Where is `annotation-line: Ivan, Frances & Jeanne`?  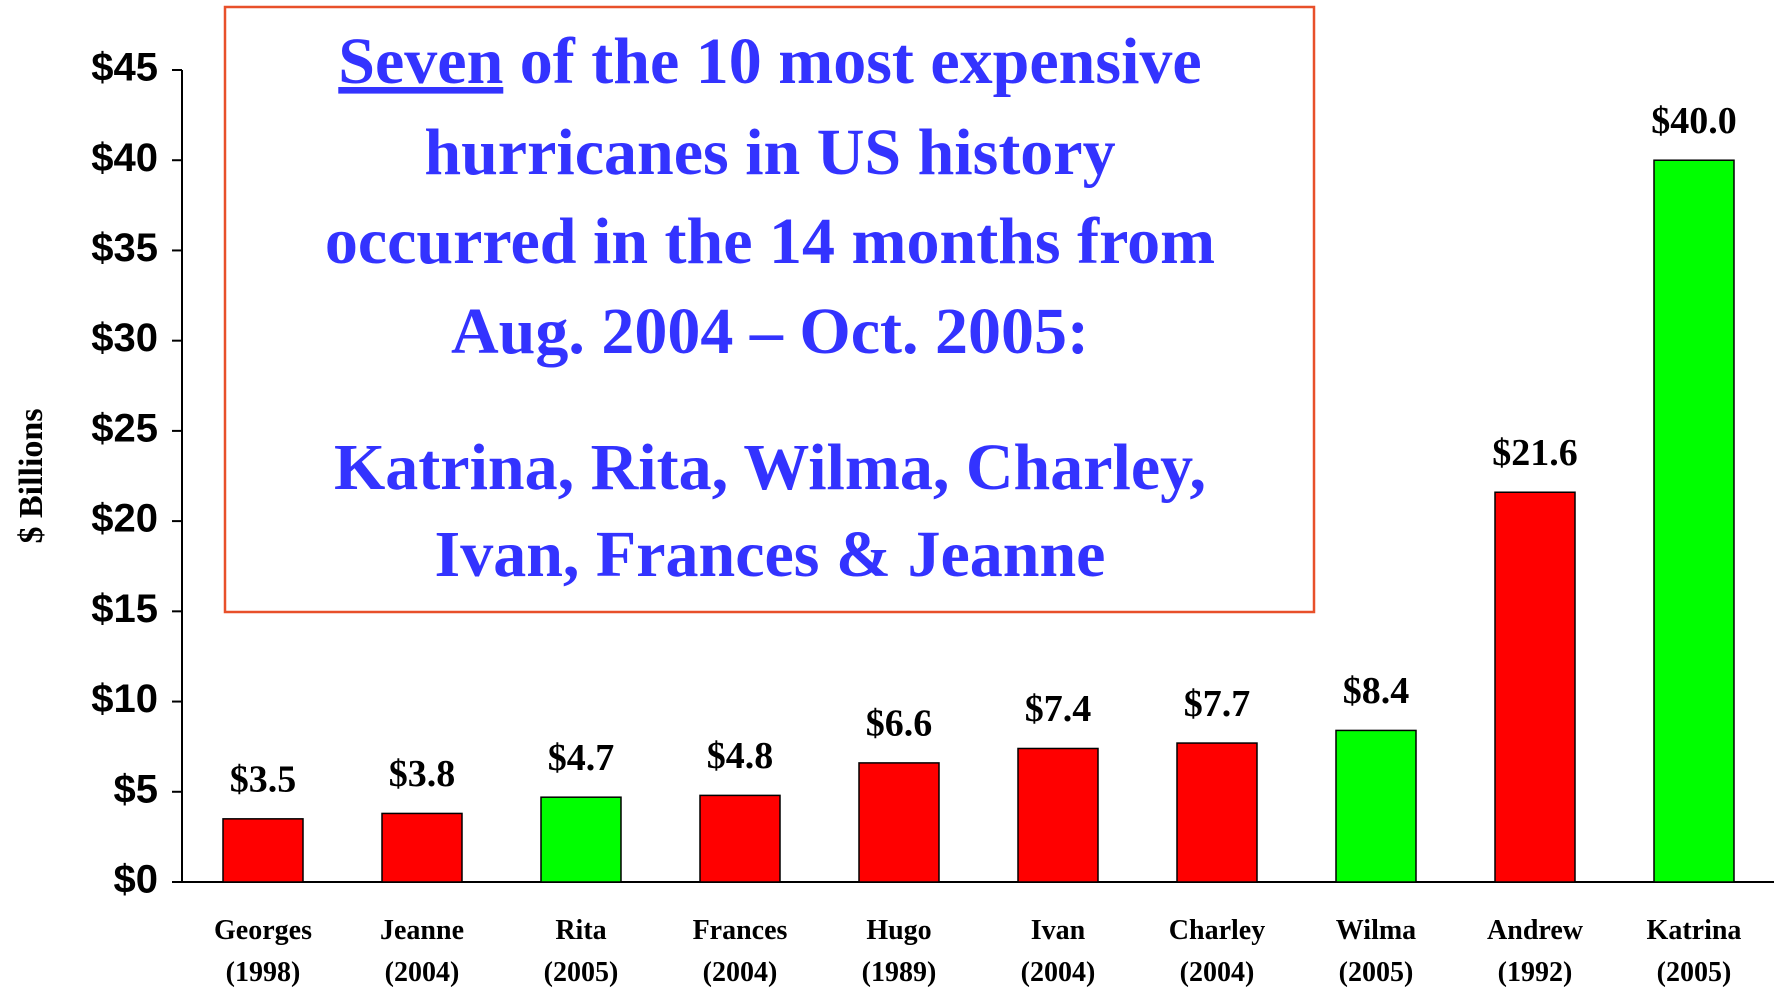 annotation-line: Ivan, Frances & Jeanne is located at coordinates (770, 554).